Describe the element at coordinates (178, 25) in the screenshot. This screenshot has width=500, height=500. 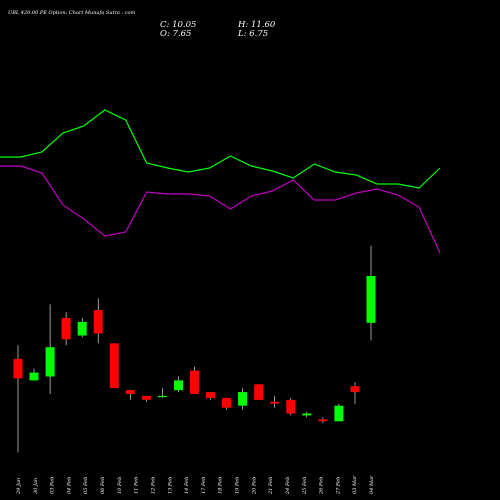
I see `close-value: C: 10.05` at that location.